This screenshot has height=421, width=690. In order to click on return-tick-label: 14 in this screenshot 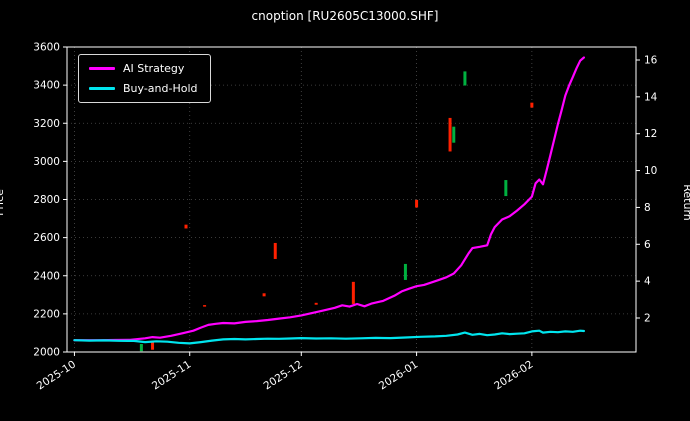, I will do `click(651, 97)`.